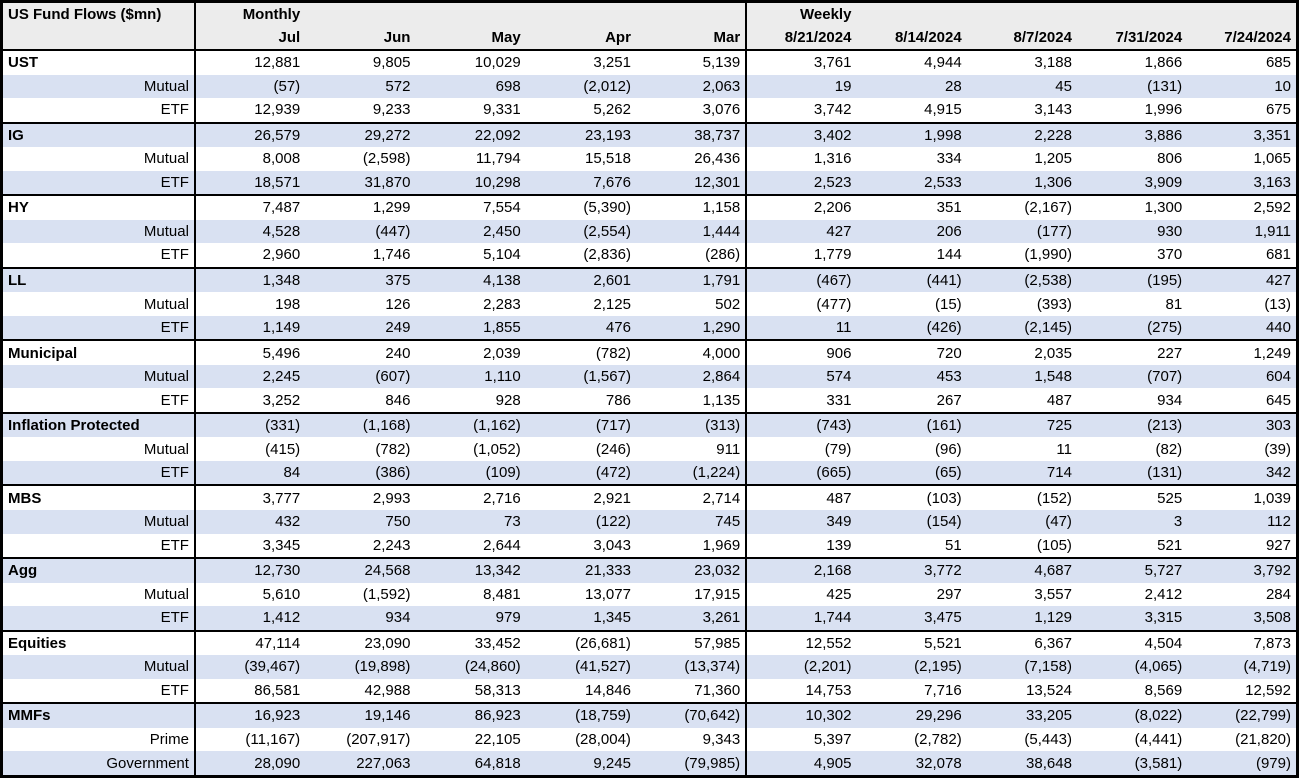  I want to click on cell-value: 2,035, so click(1021, 352).